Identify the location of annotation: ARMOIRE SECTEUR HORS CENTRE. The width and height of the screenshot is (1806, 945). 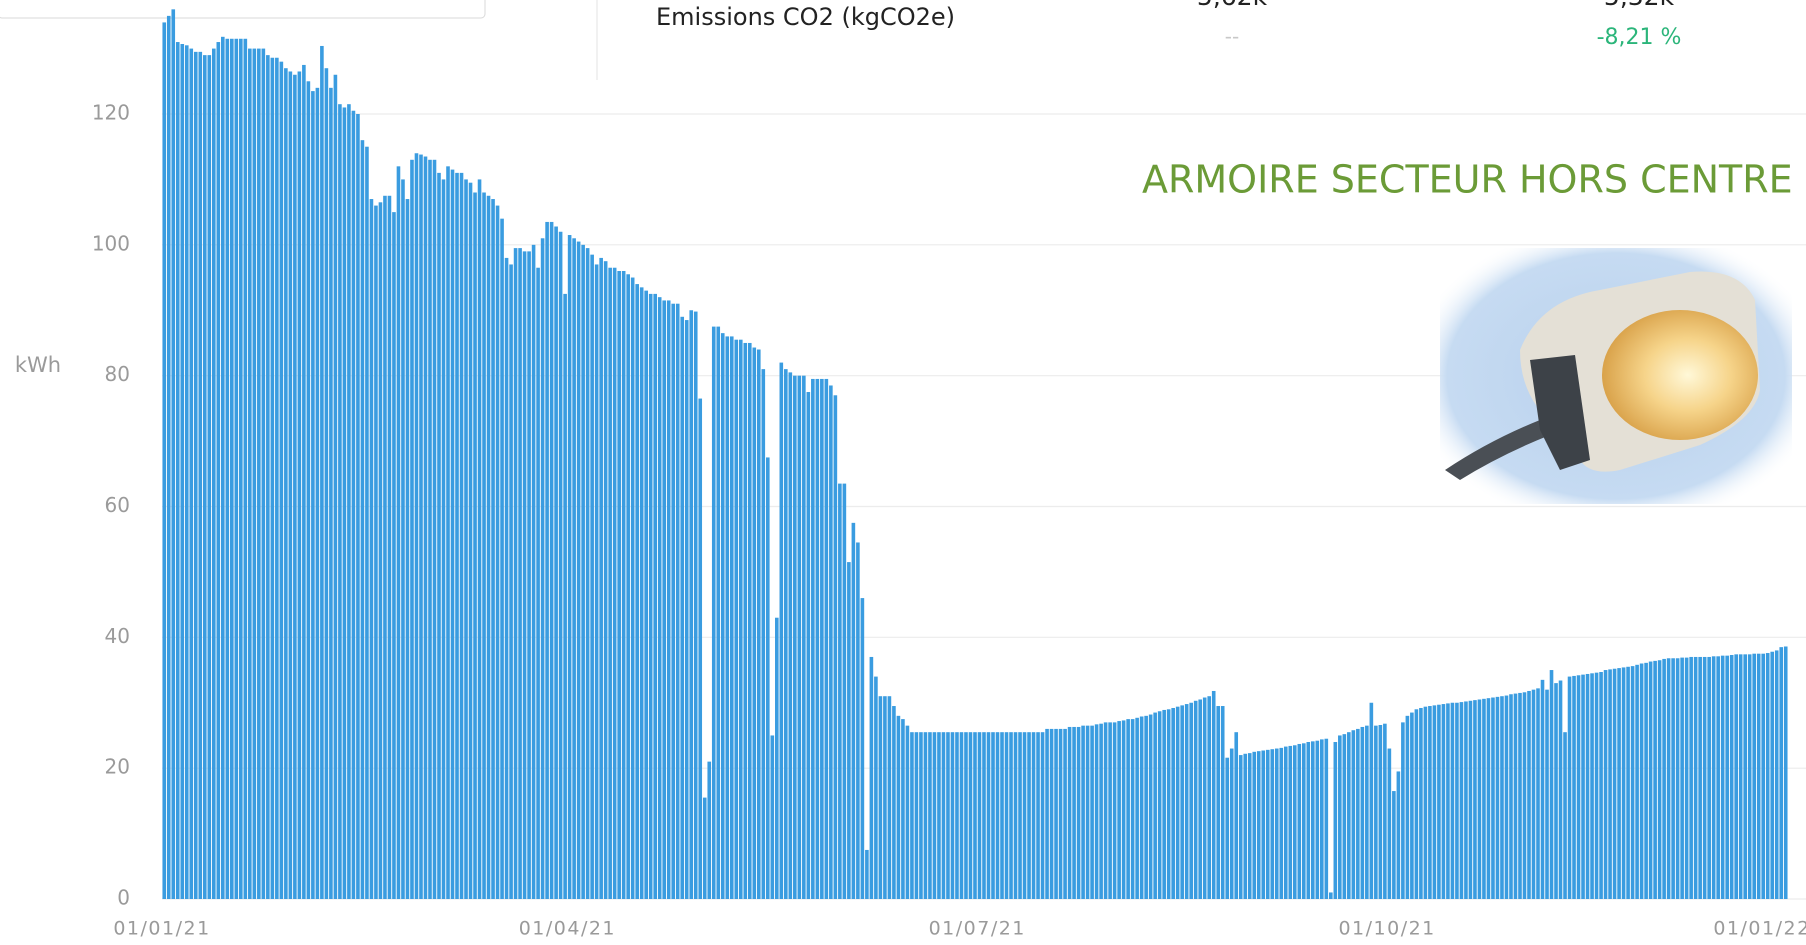
(1467, 180).